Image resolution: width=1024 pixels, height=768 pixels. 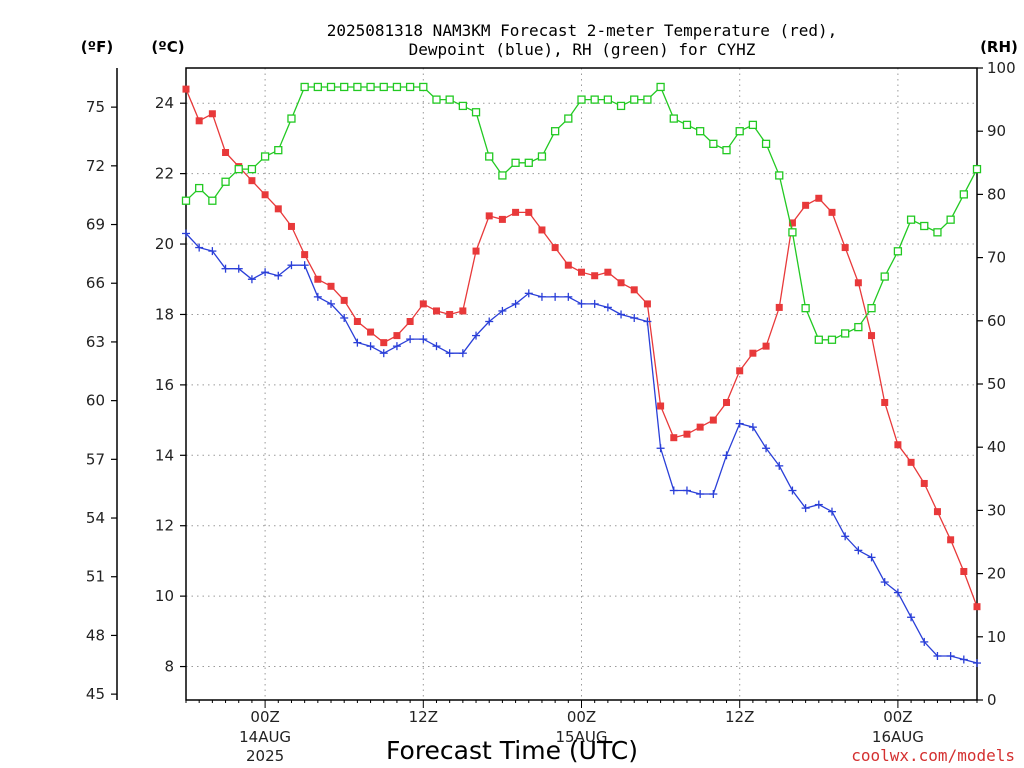 What do you see at coordinates (169, 667) in the screenshot?
I see `celsius-tick-label: 8` at bounding box center [169, 667].